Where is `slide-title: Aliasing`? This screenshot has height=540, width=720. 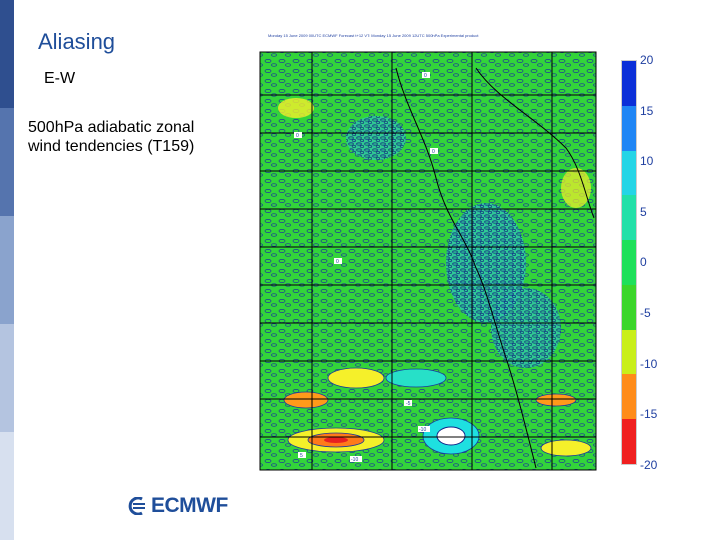
slide-title: Aliasing is located at coordinates (77, 41).